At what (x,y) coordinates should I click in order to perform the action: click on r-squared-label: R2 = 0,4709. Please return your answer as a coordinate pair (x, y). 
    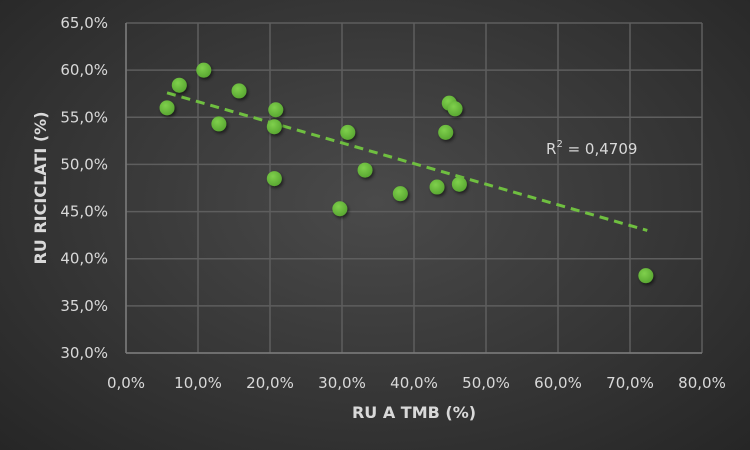
    Looking at the image, I should click on (591, 148).